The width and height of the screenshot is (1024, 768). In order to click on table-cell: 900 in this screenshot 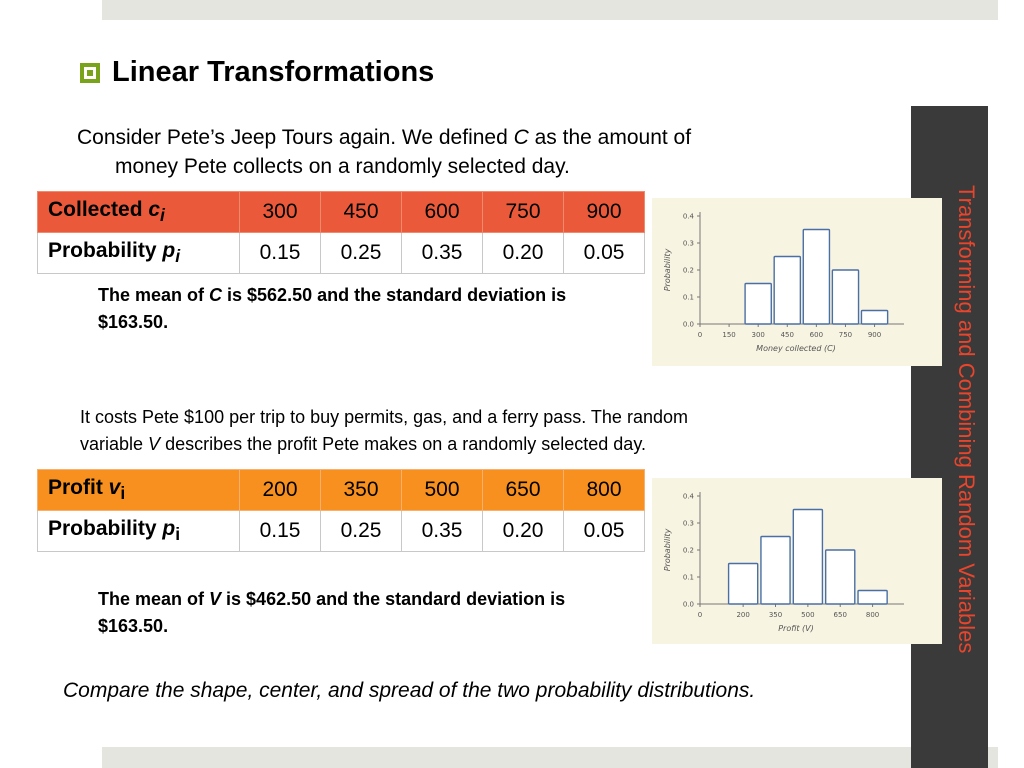, I will do `click(604, 212)`.